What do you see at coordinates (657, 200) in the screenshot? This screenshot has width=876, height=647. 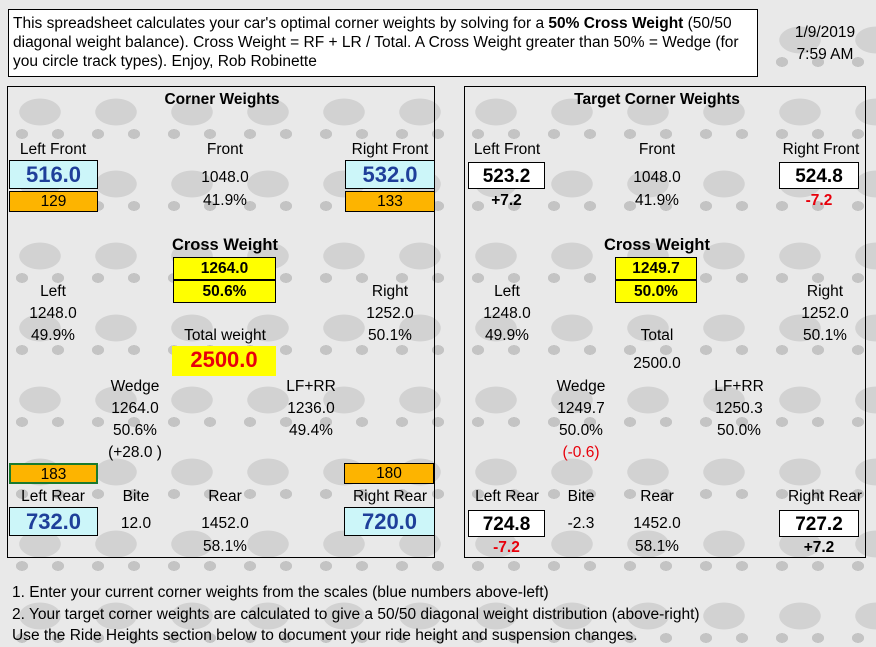 I see `target-front-percent: 41.9%` at bounding box center [657, 200].